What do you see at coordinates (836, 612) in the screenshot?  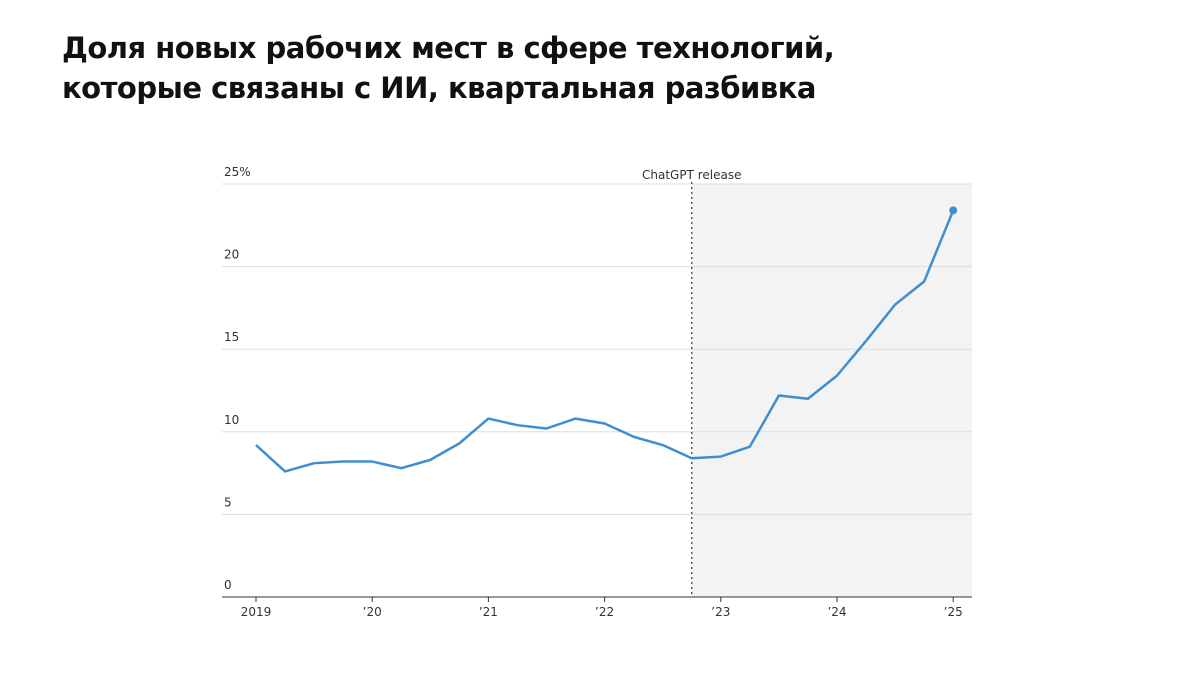 I see `x-tick-label: ’24` at bounding box center [836, 612].